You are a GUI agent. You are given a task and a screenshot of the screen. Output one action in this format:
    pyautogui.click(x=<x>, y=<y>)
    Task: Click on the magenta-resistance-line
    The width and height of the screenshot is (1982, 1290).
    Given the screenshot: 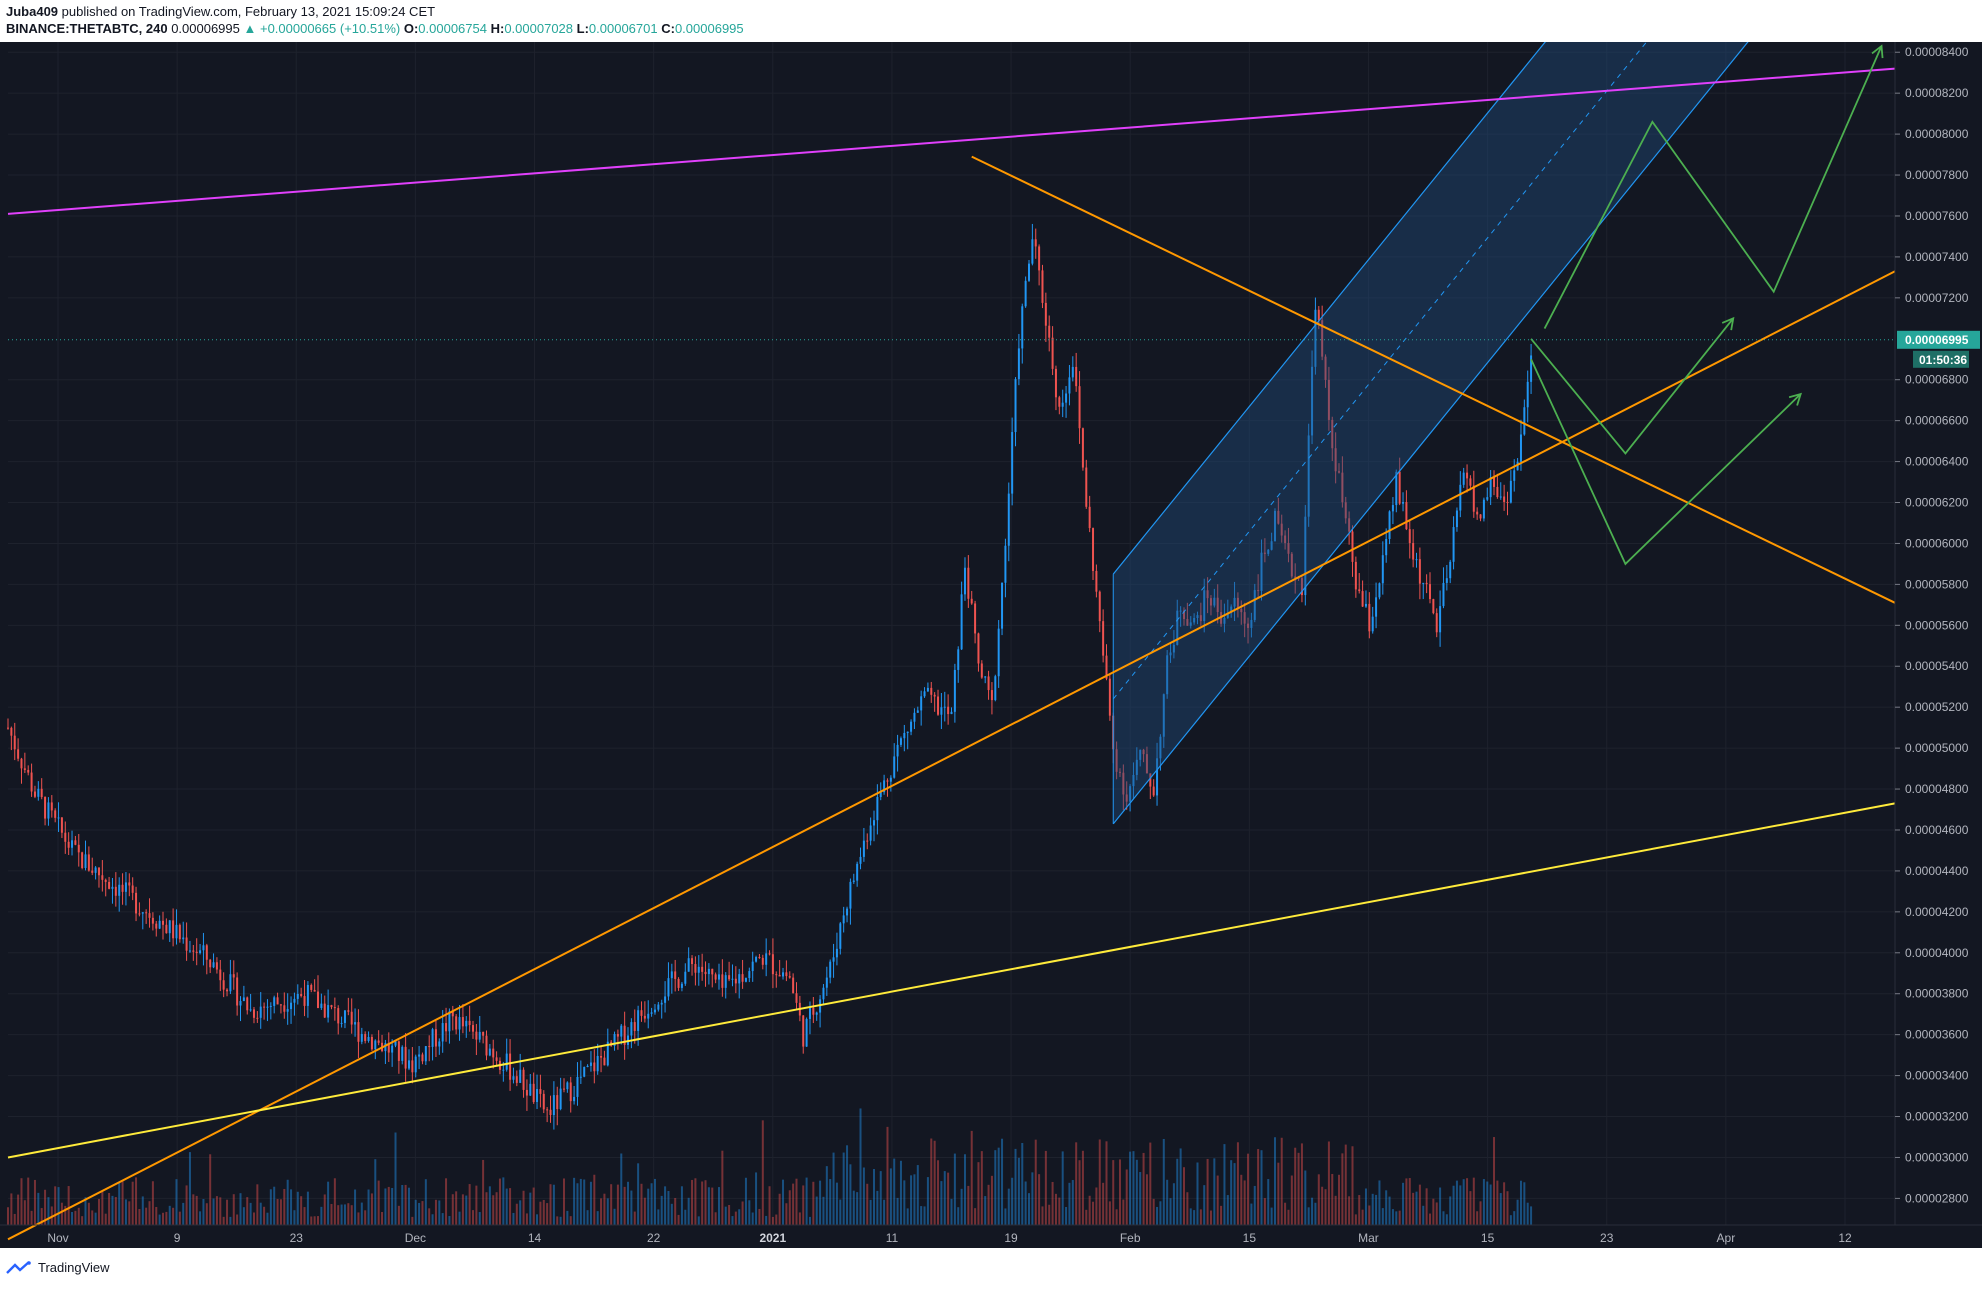 What is the action you would take?
    pyautogui.click(x=951, y=141)
    